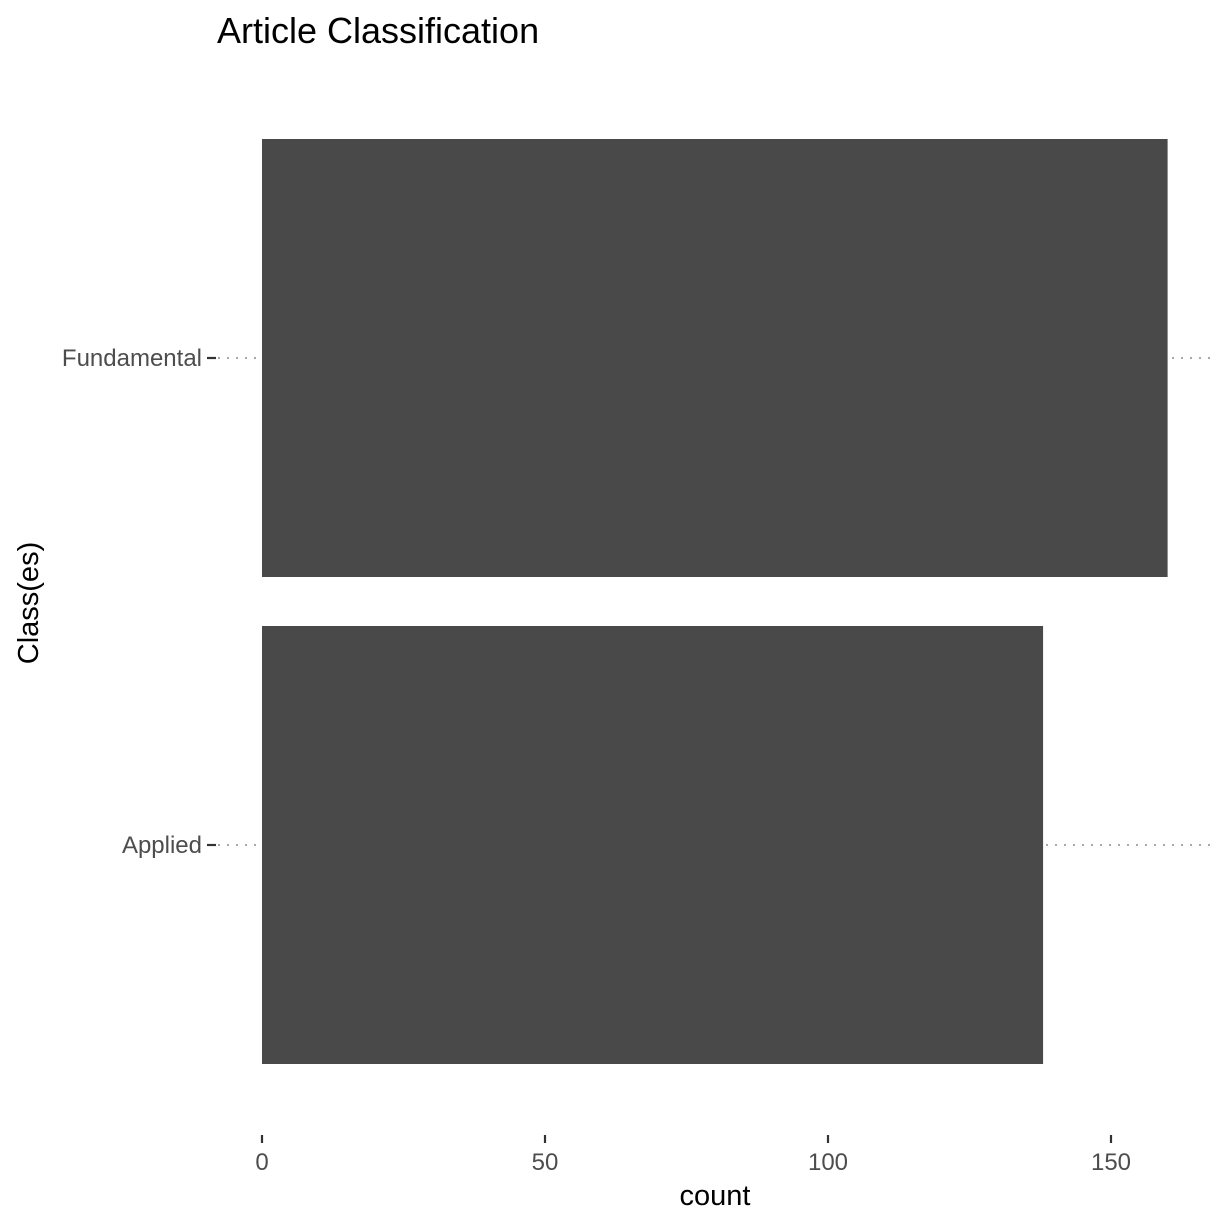 This screenshot has height=1228, width=1228. Describe the element at coordinates (139, 602) in the screenshot. I see `y-axis: Fundamental Applied` at that location.